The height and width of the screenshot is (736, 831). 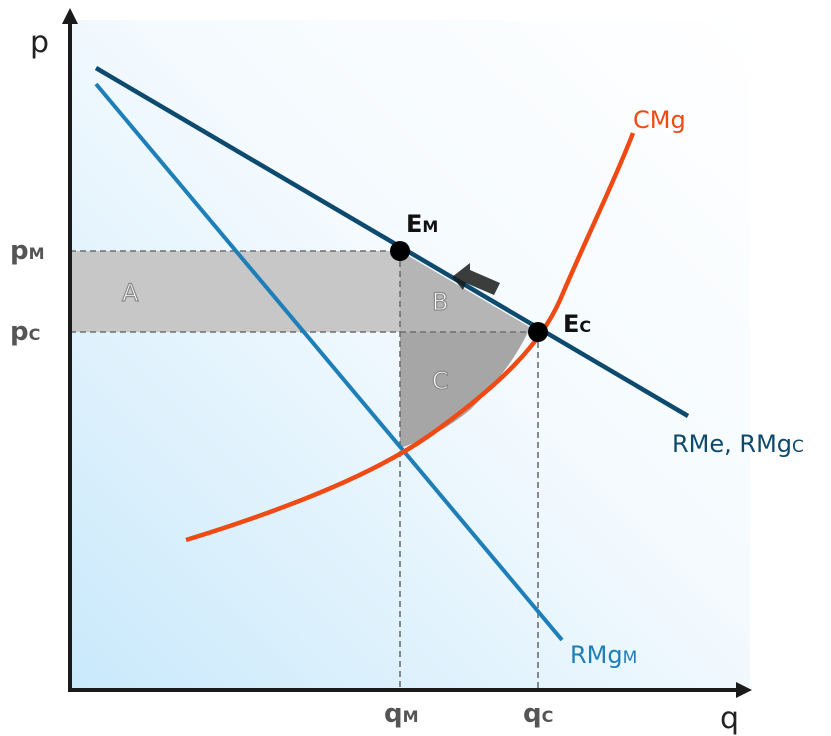 What do you see at coordinates (130, 293) in the screenshot?
I see `region-a-label: A` at bounding box center [130, 293].